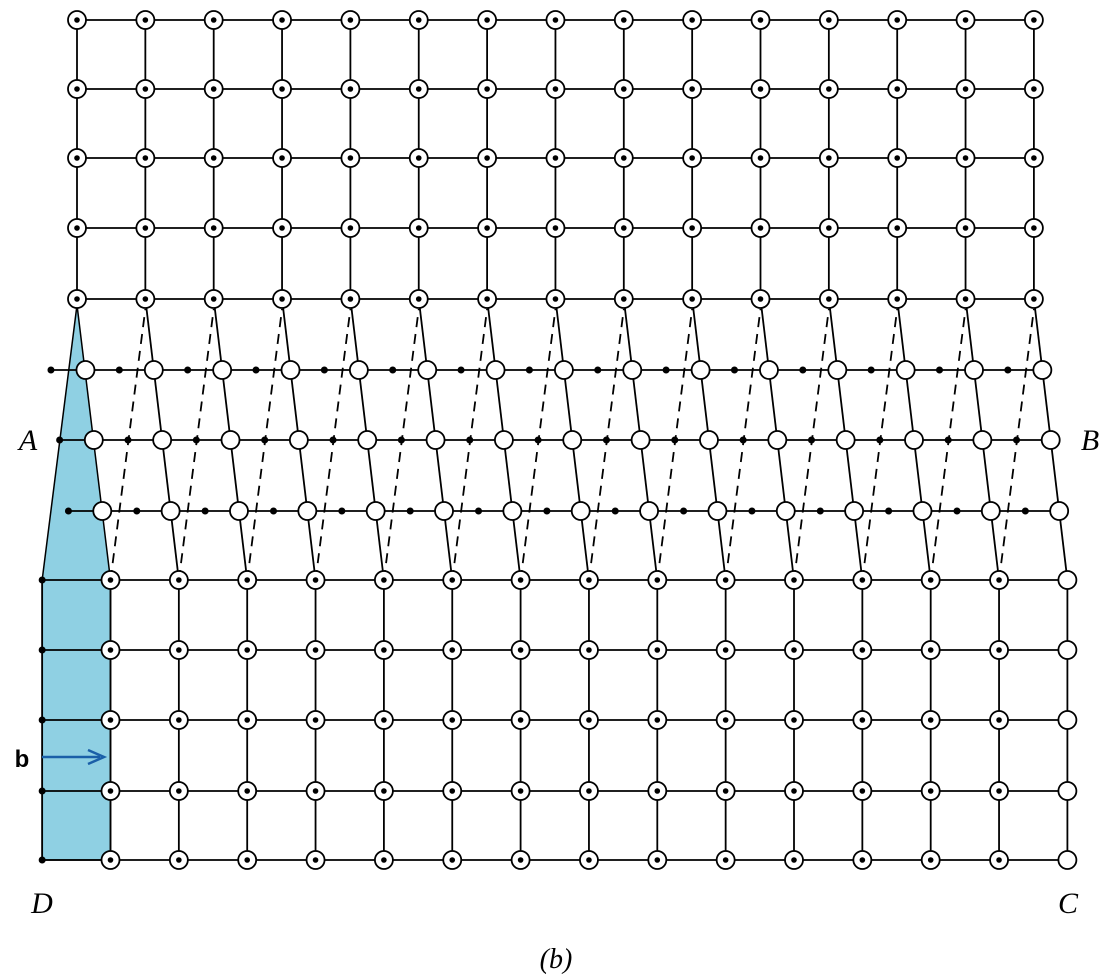  I want to click on label-c: C, so click(1068, 903).